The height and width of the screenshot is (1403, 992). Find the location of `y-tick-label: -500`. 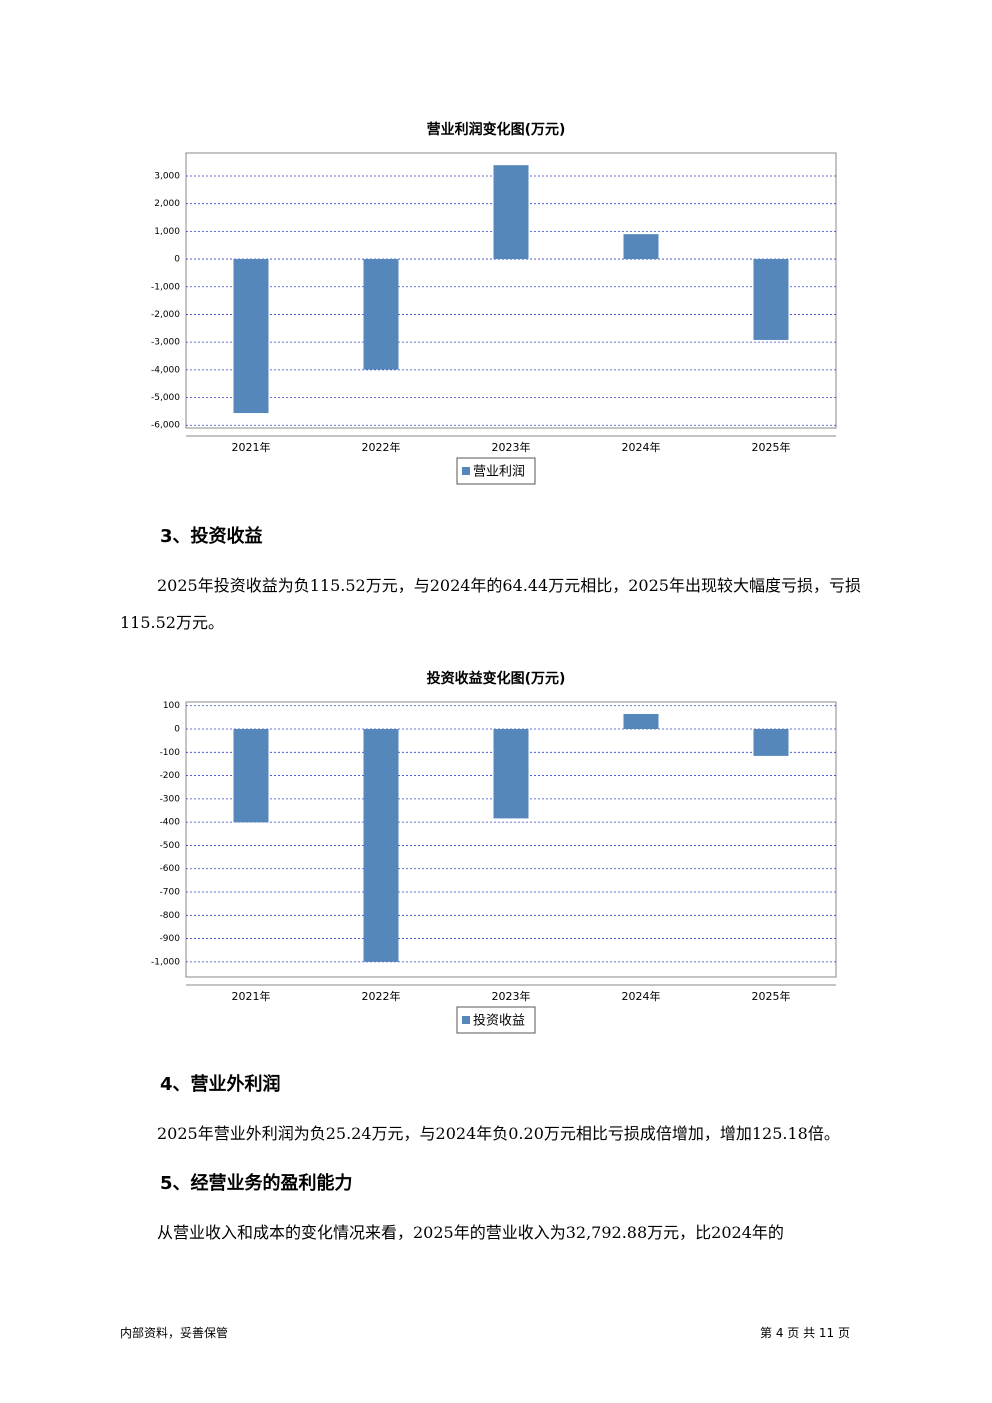

y-tick-label: -500 is located at coordinates (170, 846).